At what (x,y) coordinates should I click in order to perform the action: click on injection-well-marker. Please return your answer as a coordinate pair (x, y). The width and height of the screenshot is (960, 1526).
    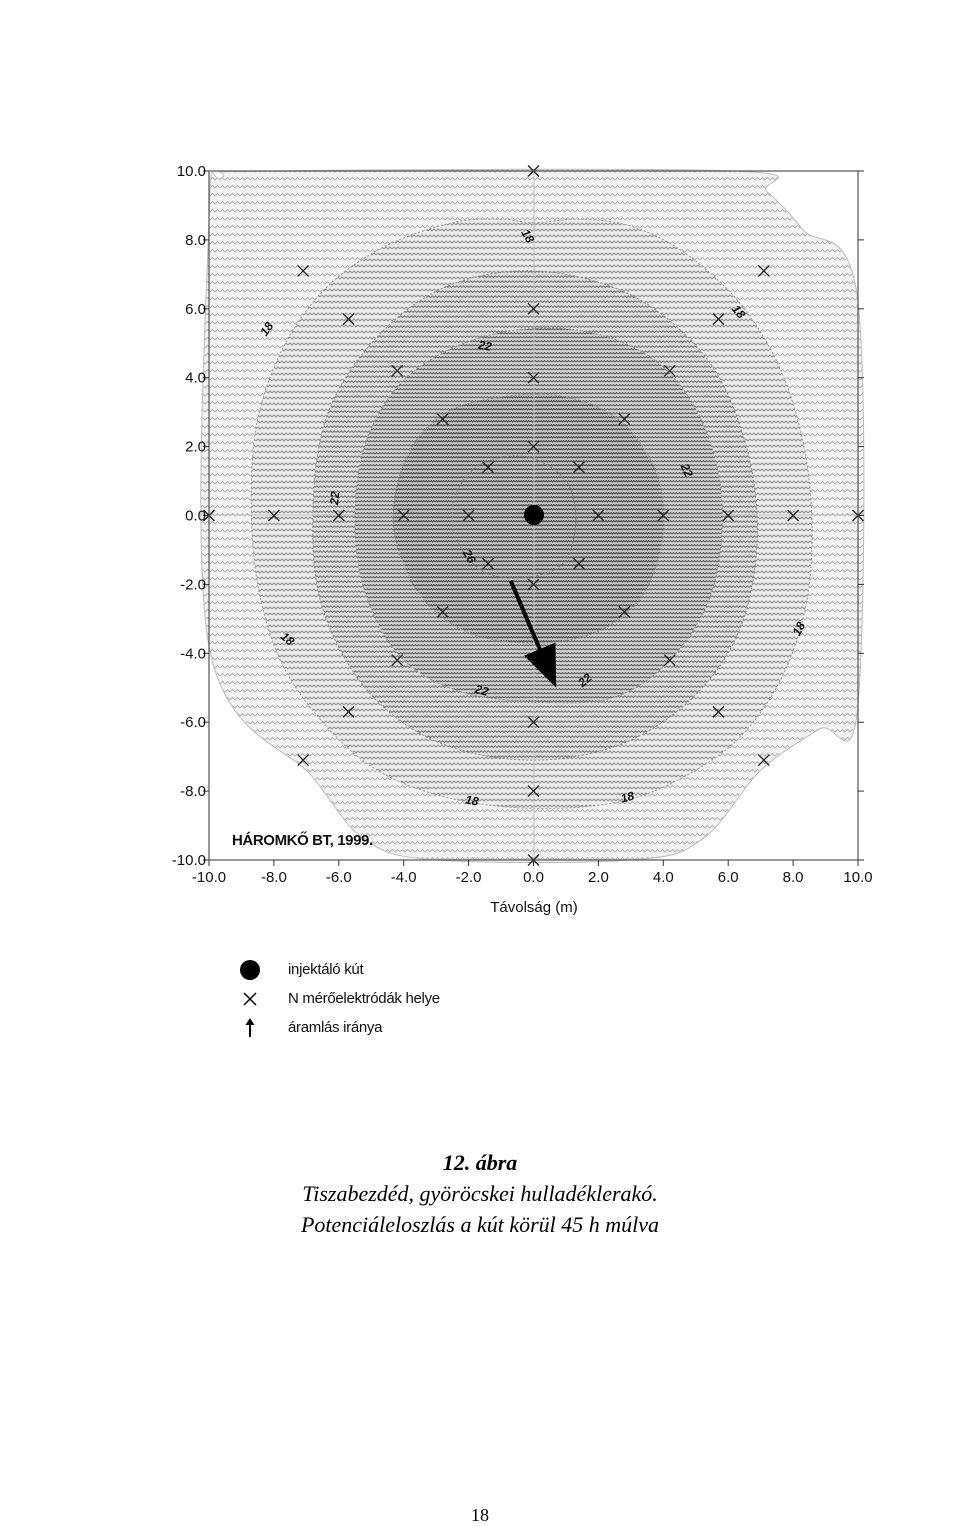
    Looking at the image, I should click on (534, 515).